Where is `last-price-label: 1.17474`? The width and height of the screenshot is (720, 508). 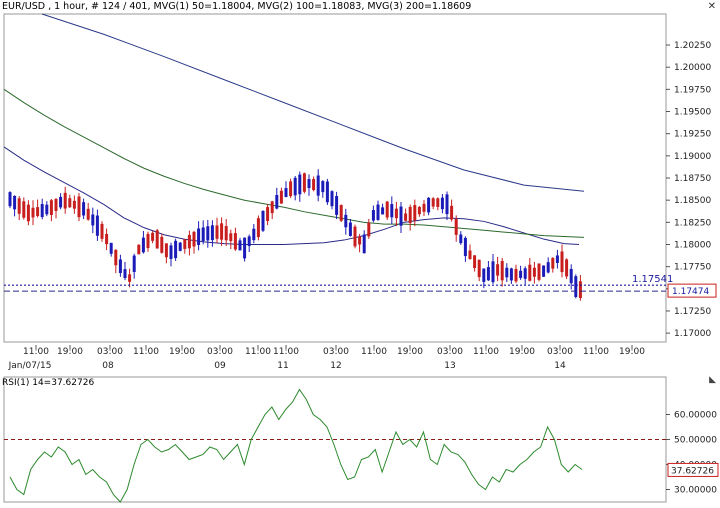
last-price-label: 1.17474 is located at coordinates (690, 292).